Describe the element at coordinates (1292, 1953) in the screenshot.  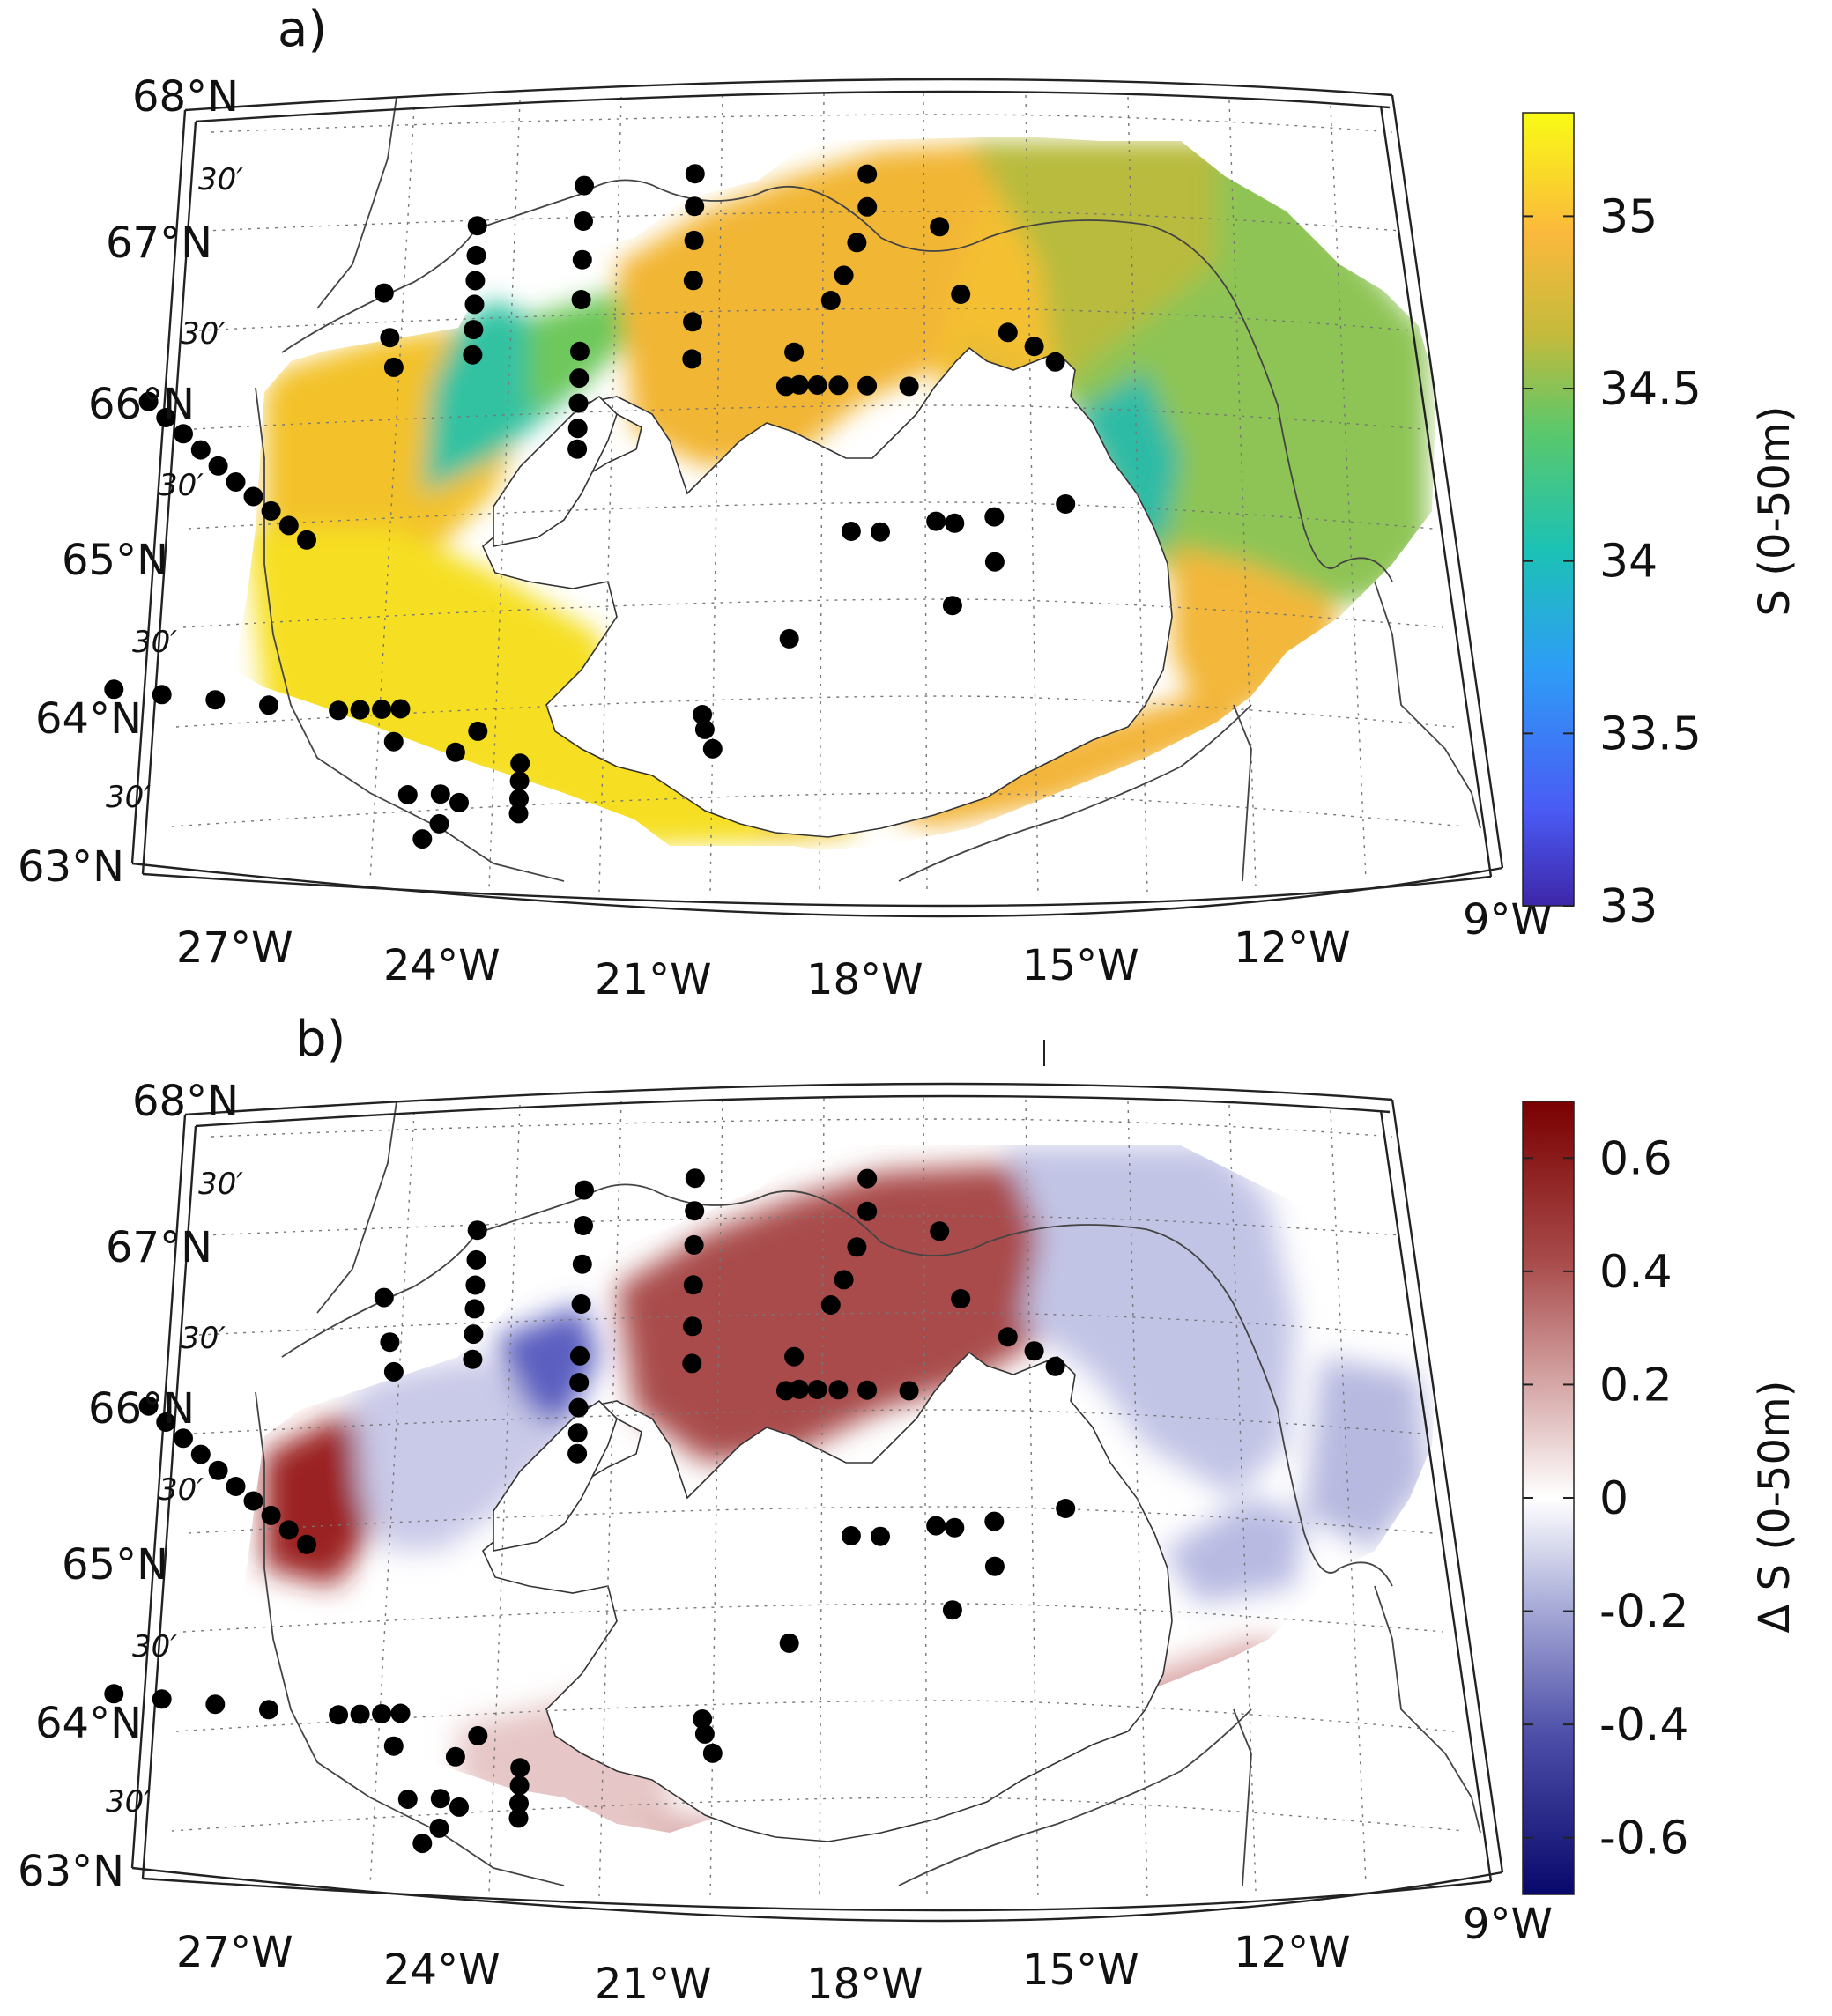
I see `lon-label-12-b: 12°W` at that location.